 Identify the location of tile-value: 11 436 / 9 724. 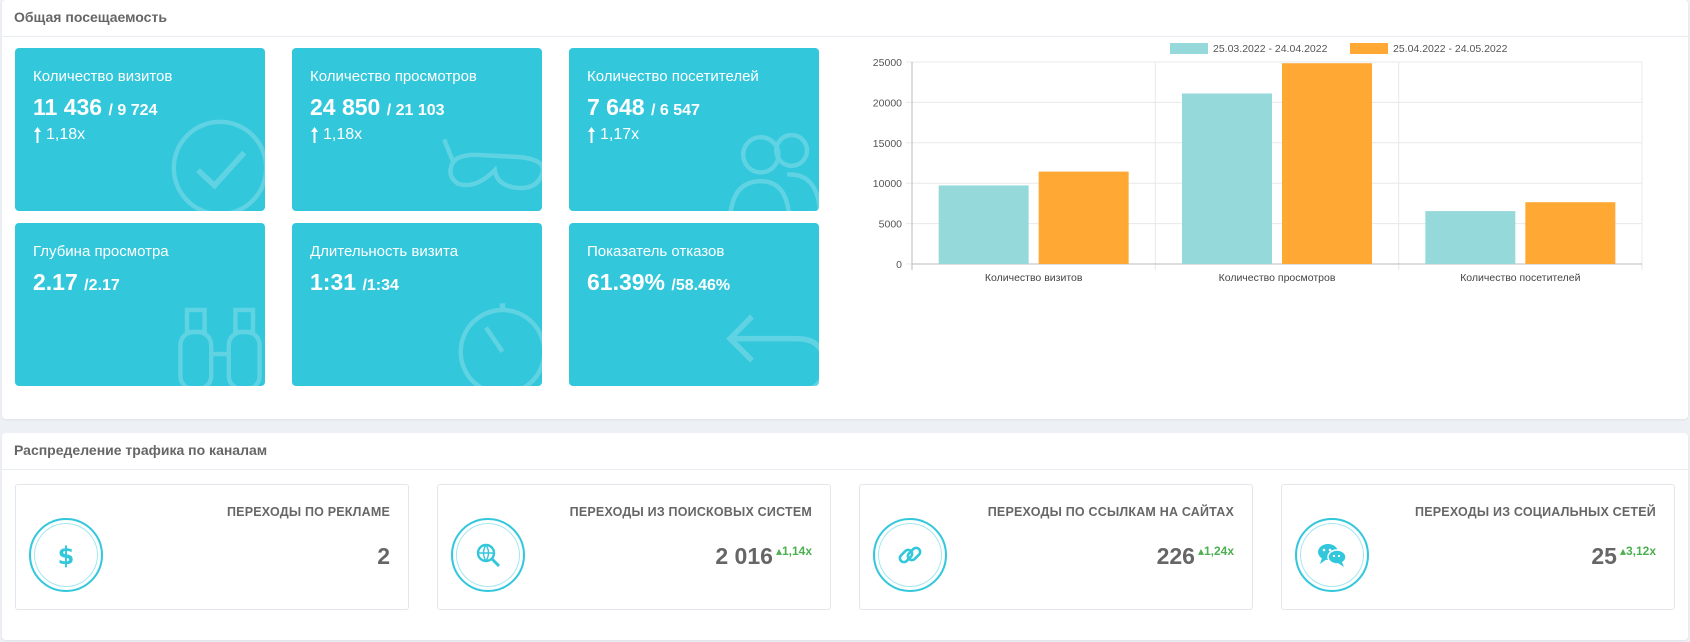
(95, 107).